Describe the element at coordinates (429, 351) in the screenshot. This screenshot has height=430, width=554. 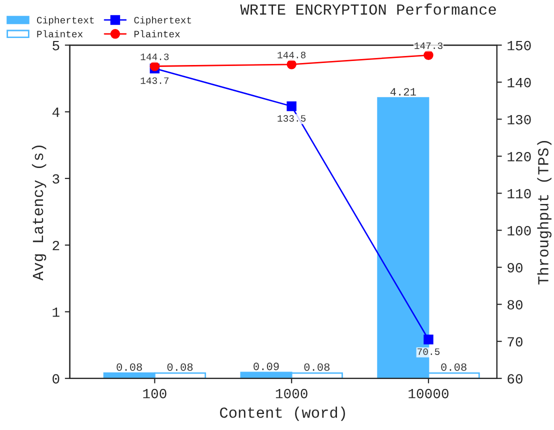
I see `data-label: 70.5` at that location.